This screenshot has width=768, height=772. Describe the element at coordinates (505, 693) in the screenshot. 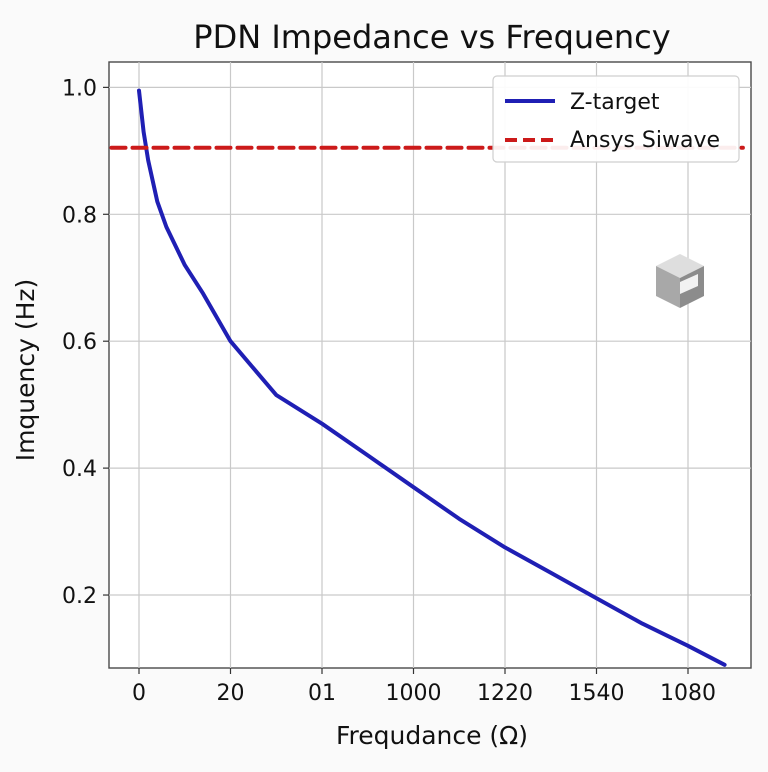

I see `x-tick-label: 1220` at that location.